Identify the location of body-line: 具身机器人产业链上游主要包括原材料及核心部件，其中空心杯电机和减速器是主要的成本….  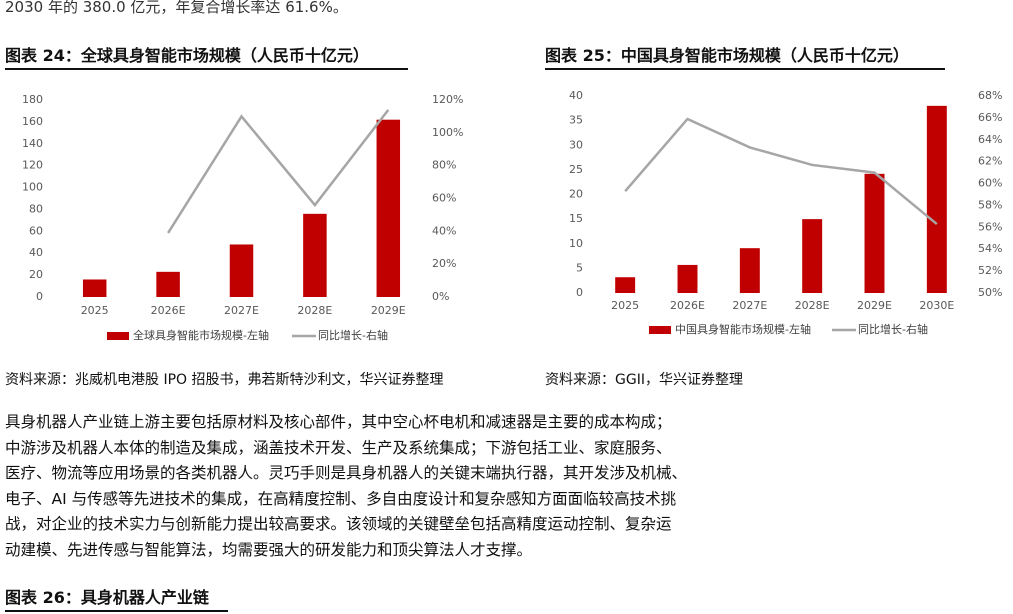
(338, 422).